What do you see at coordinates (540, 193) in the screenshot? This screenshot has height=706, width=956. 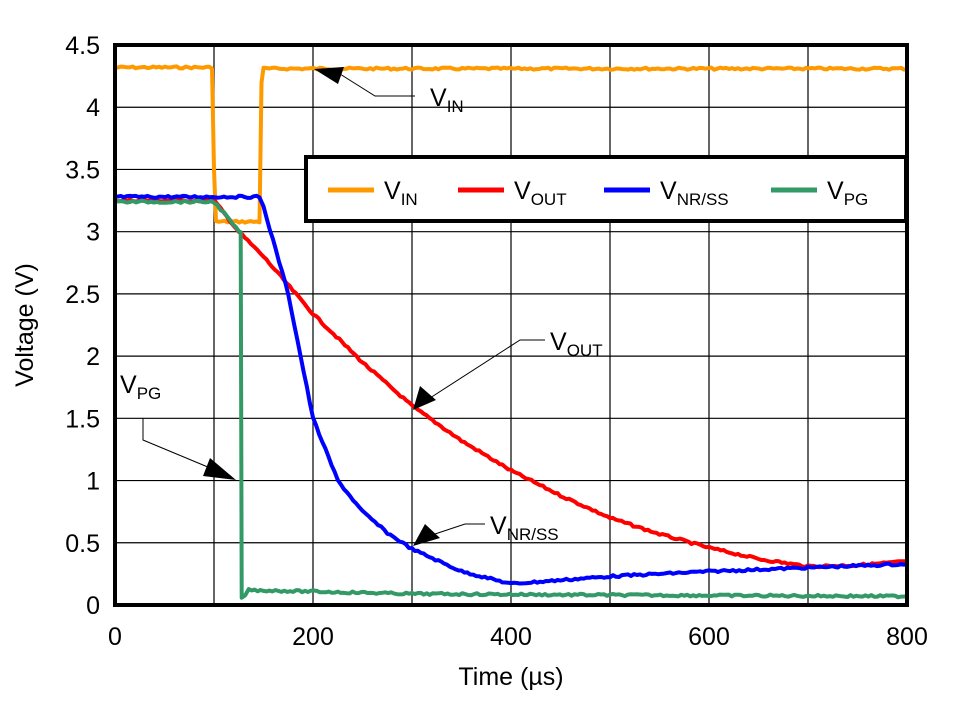 I see `legend-label: VOUT` at bounding box center [540, 193].